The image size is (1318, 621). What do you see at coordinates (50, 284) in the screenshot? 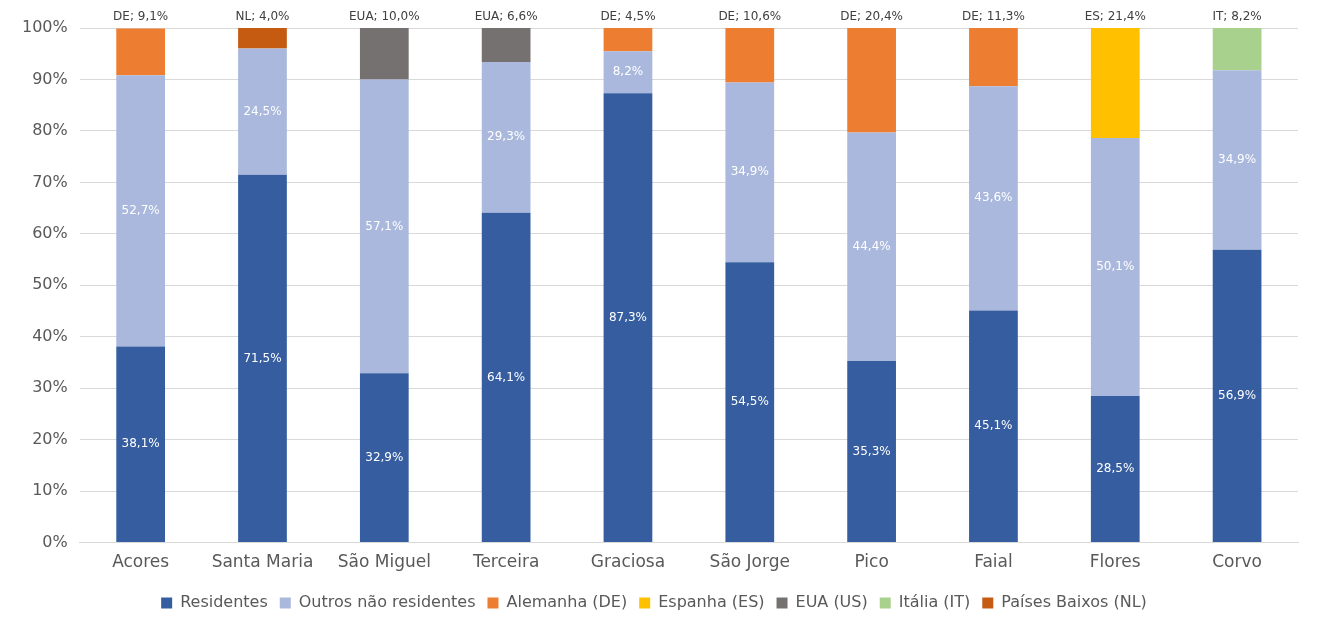
I see `y-tick-label: 50%` at bounding box center [50, 284].